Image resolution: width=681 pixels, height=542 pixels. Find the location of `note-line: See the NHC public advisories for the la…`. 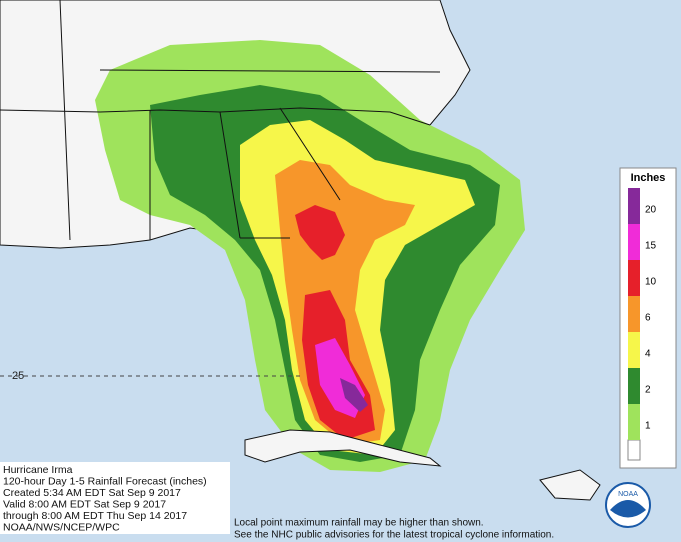

note-line: See the NHC public advisories for the la… is located at coordinates (394, 535).